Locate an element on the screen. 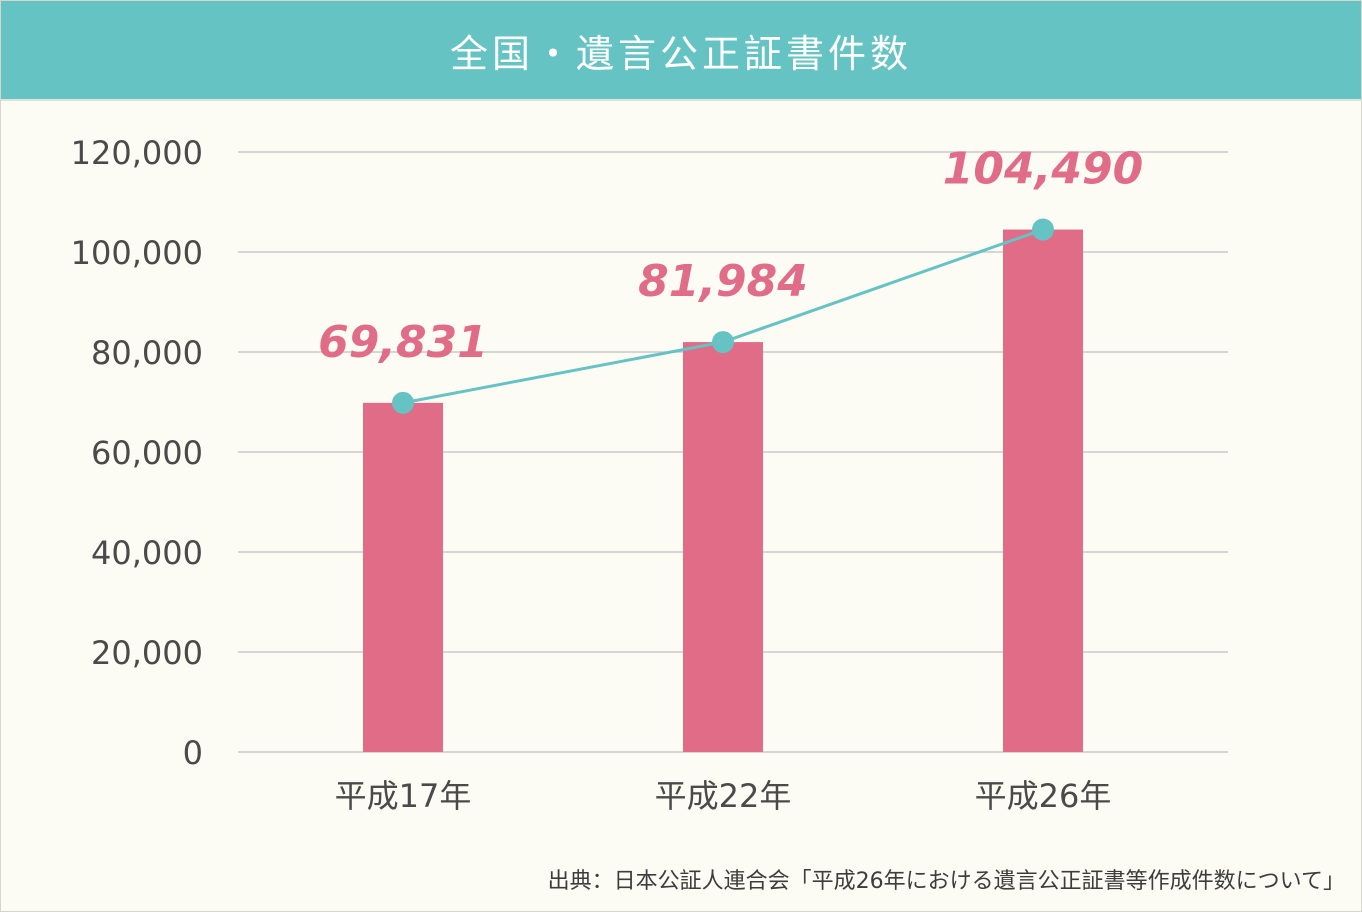 The width and height of the screenshot is (1362, 912). y-tick-label: 40,000 is located at coordinates (147, 553).